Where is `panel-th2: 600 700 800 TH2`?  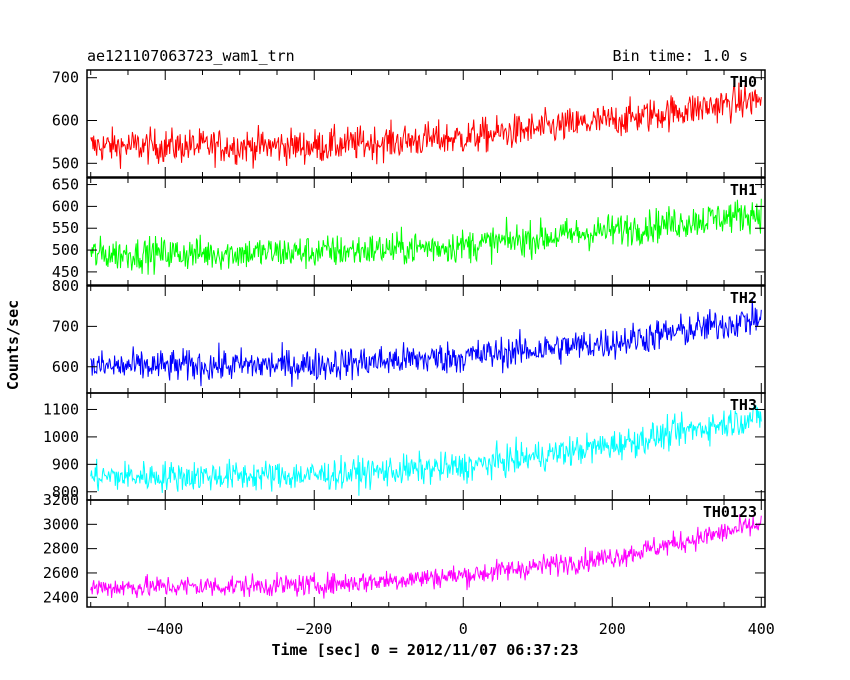 panel-th2: 600 700 800 TH2 is located at coordinates (409, 335).